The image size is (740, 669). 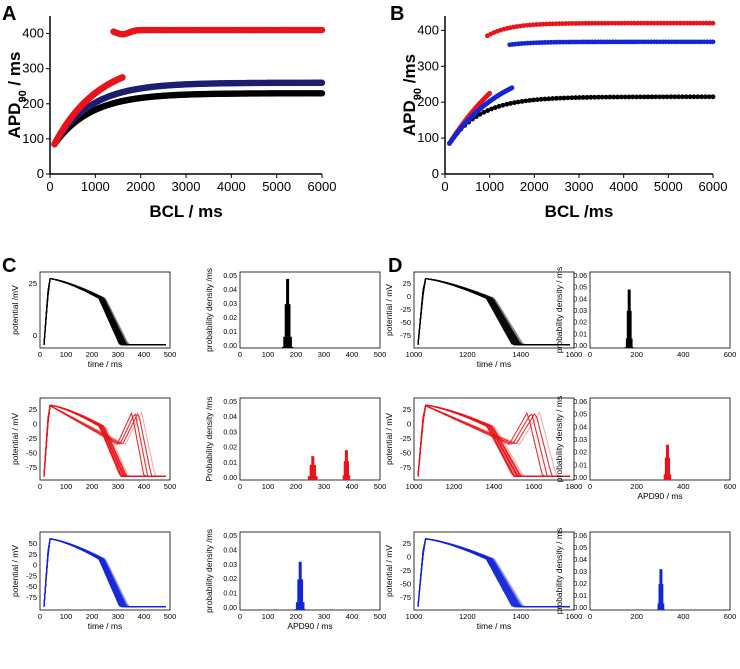 What do you see at coordinates (40, 354) in the screenshot?
I see `trace-x-tick: 0` at bounding box center [40, 354].